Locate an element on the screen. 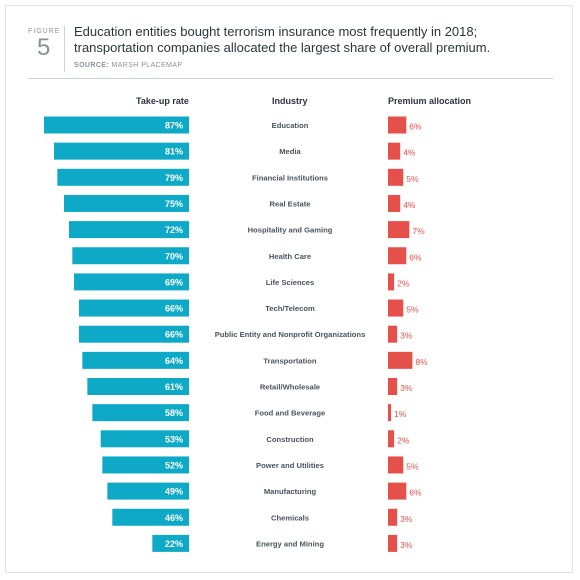 The width and height of the screenshot is (580, 580). takeup-value-label: 46% is located at coordinates (174, 518).